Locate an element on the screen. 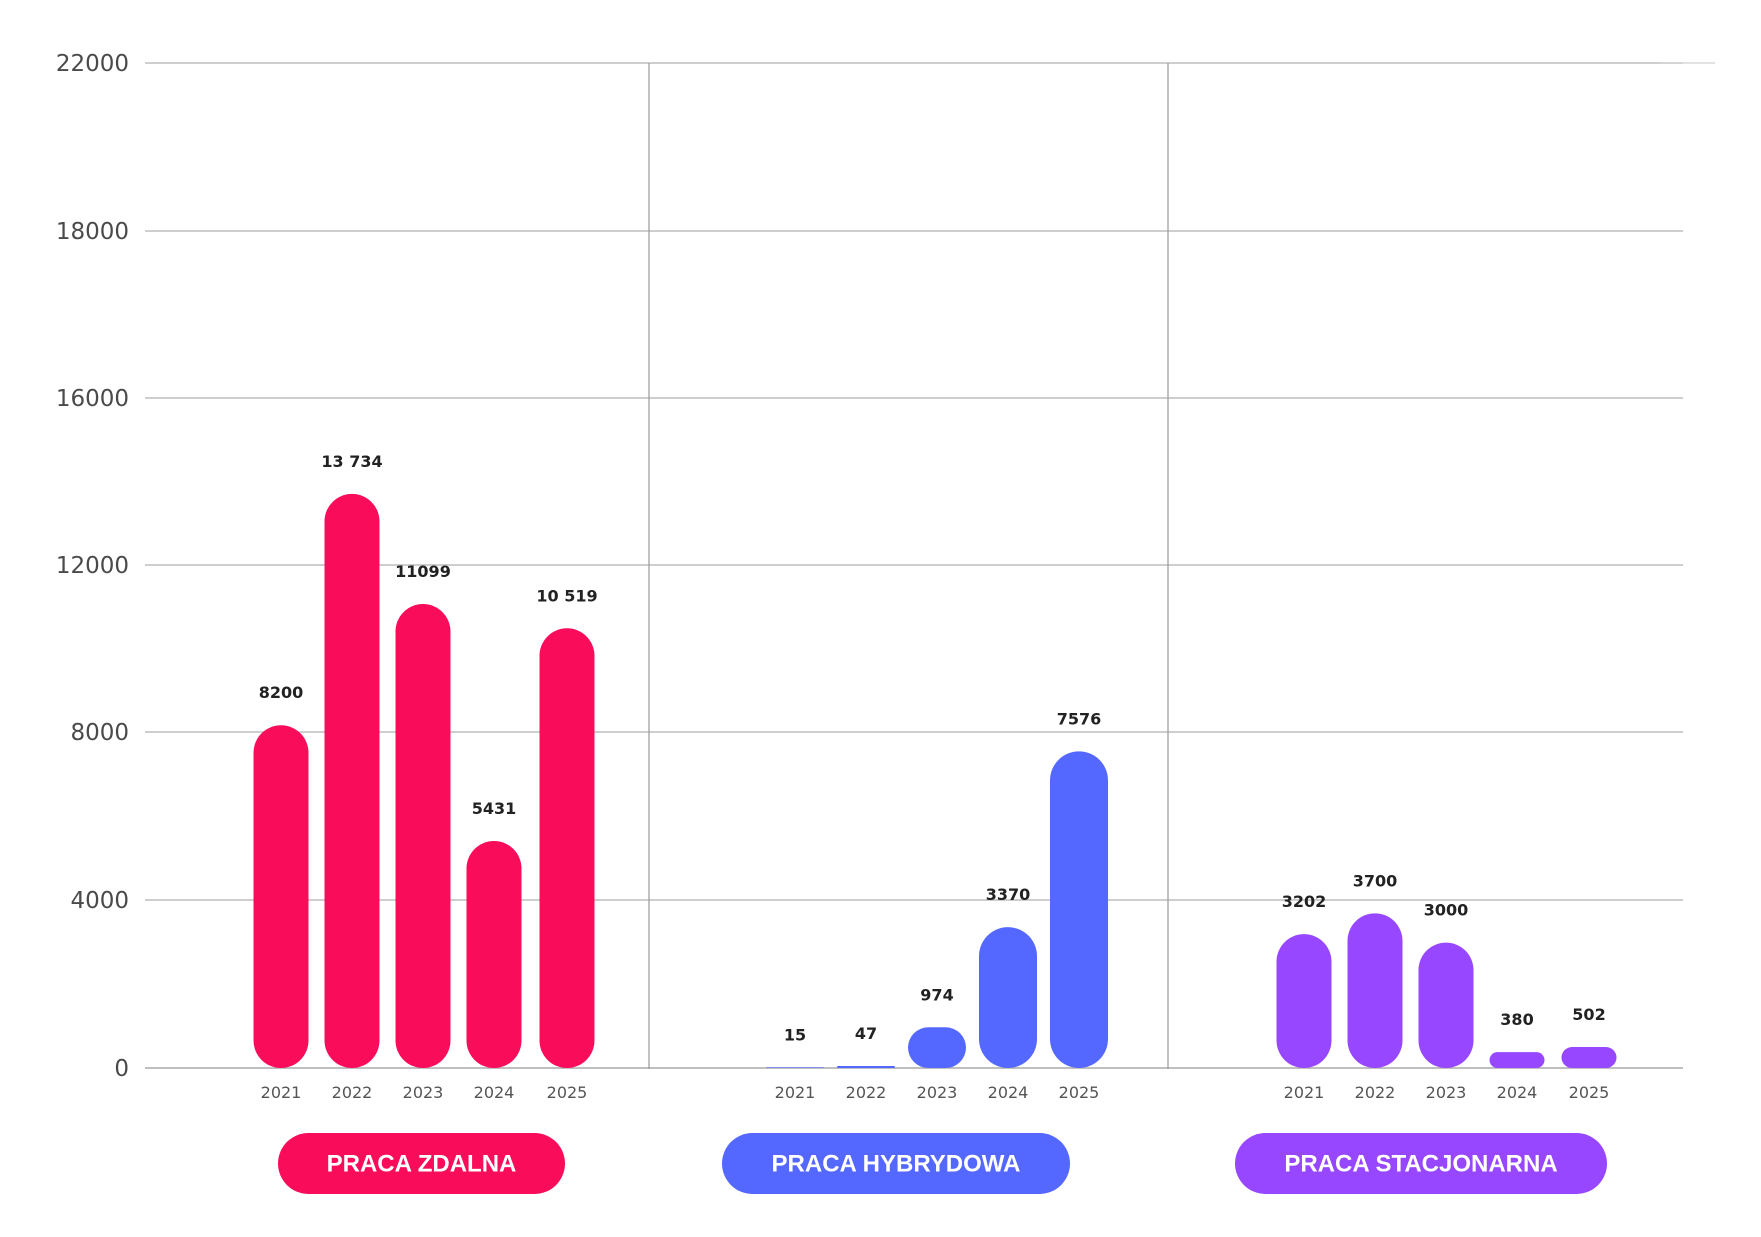 This screenshot has height=1237, width=1761. data-label: 3700 is located at coordinates (1375, 880).